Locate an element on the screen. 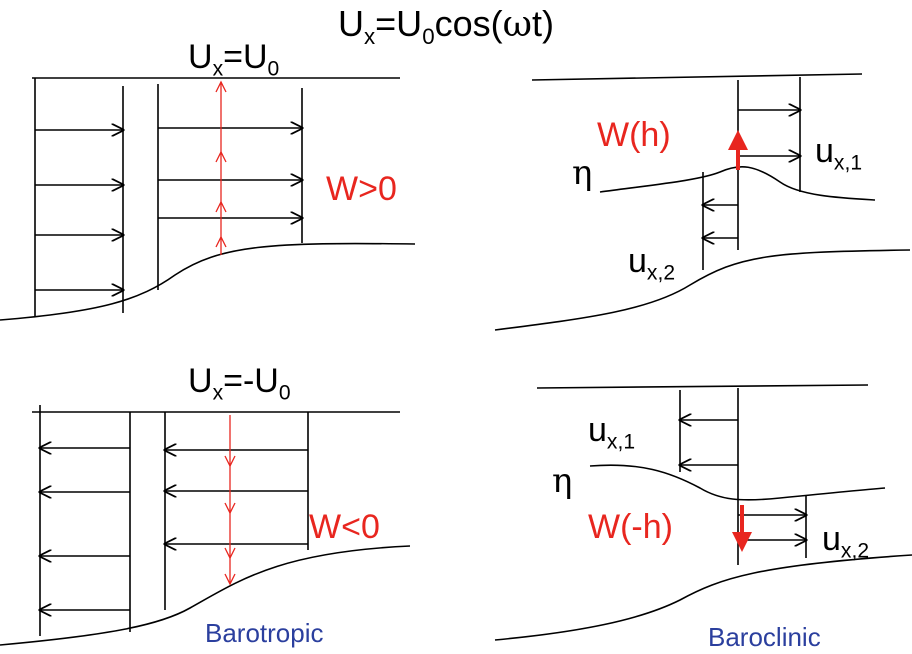 The image size is (912, 654). diagram-title: Ux=U0cos(ωt) is located at coordinates (446, 26).